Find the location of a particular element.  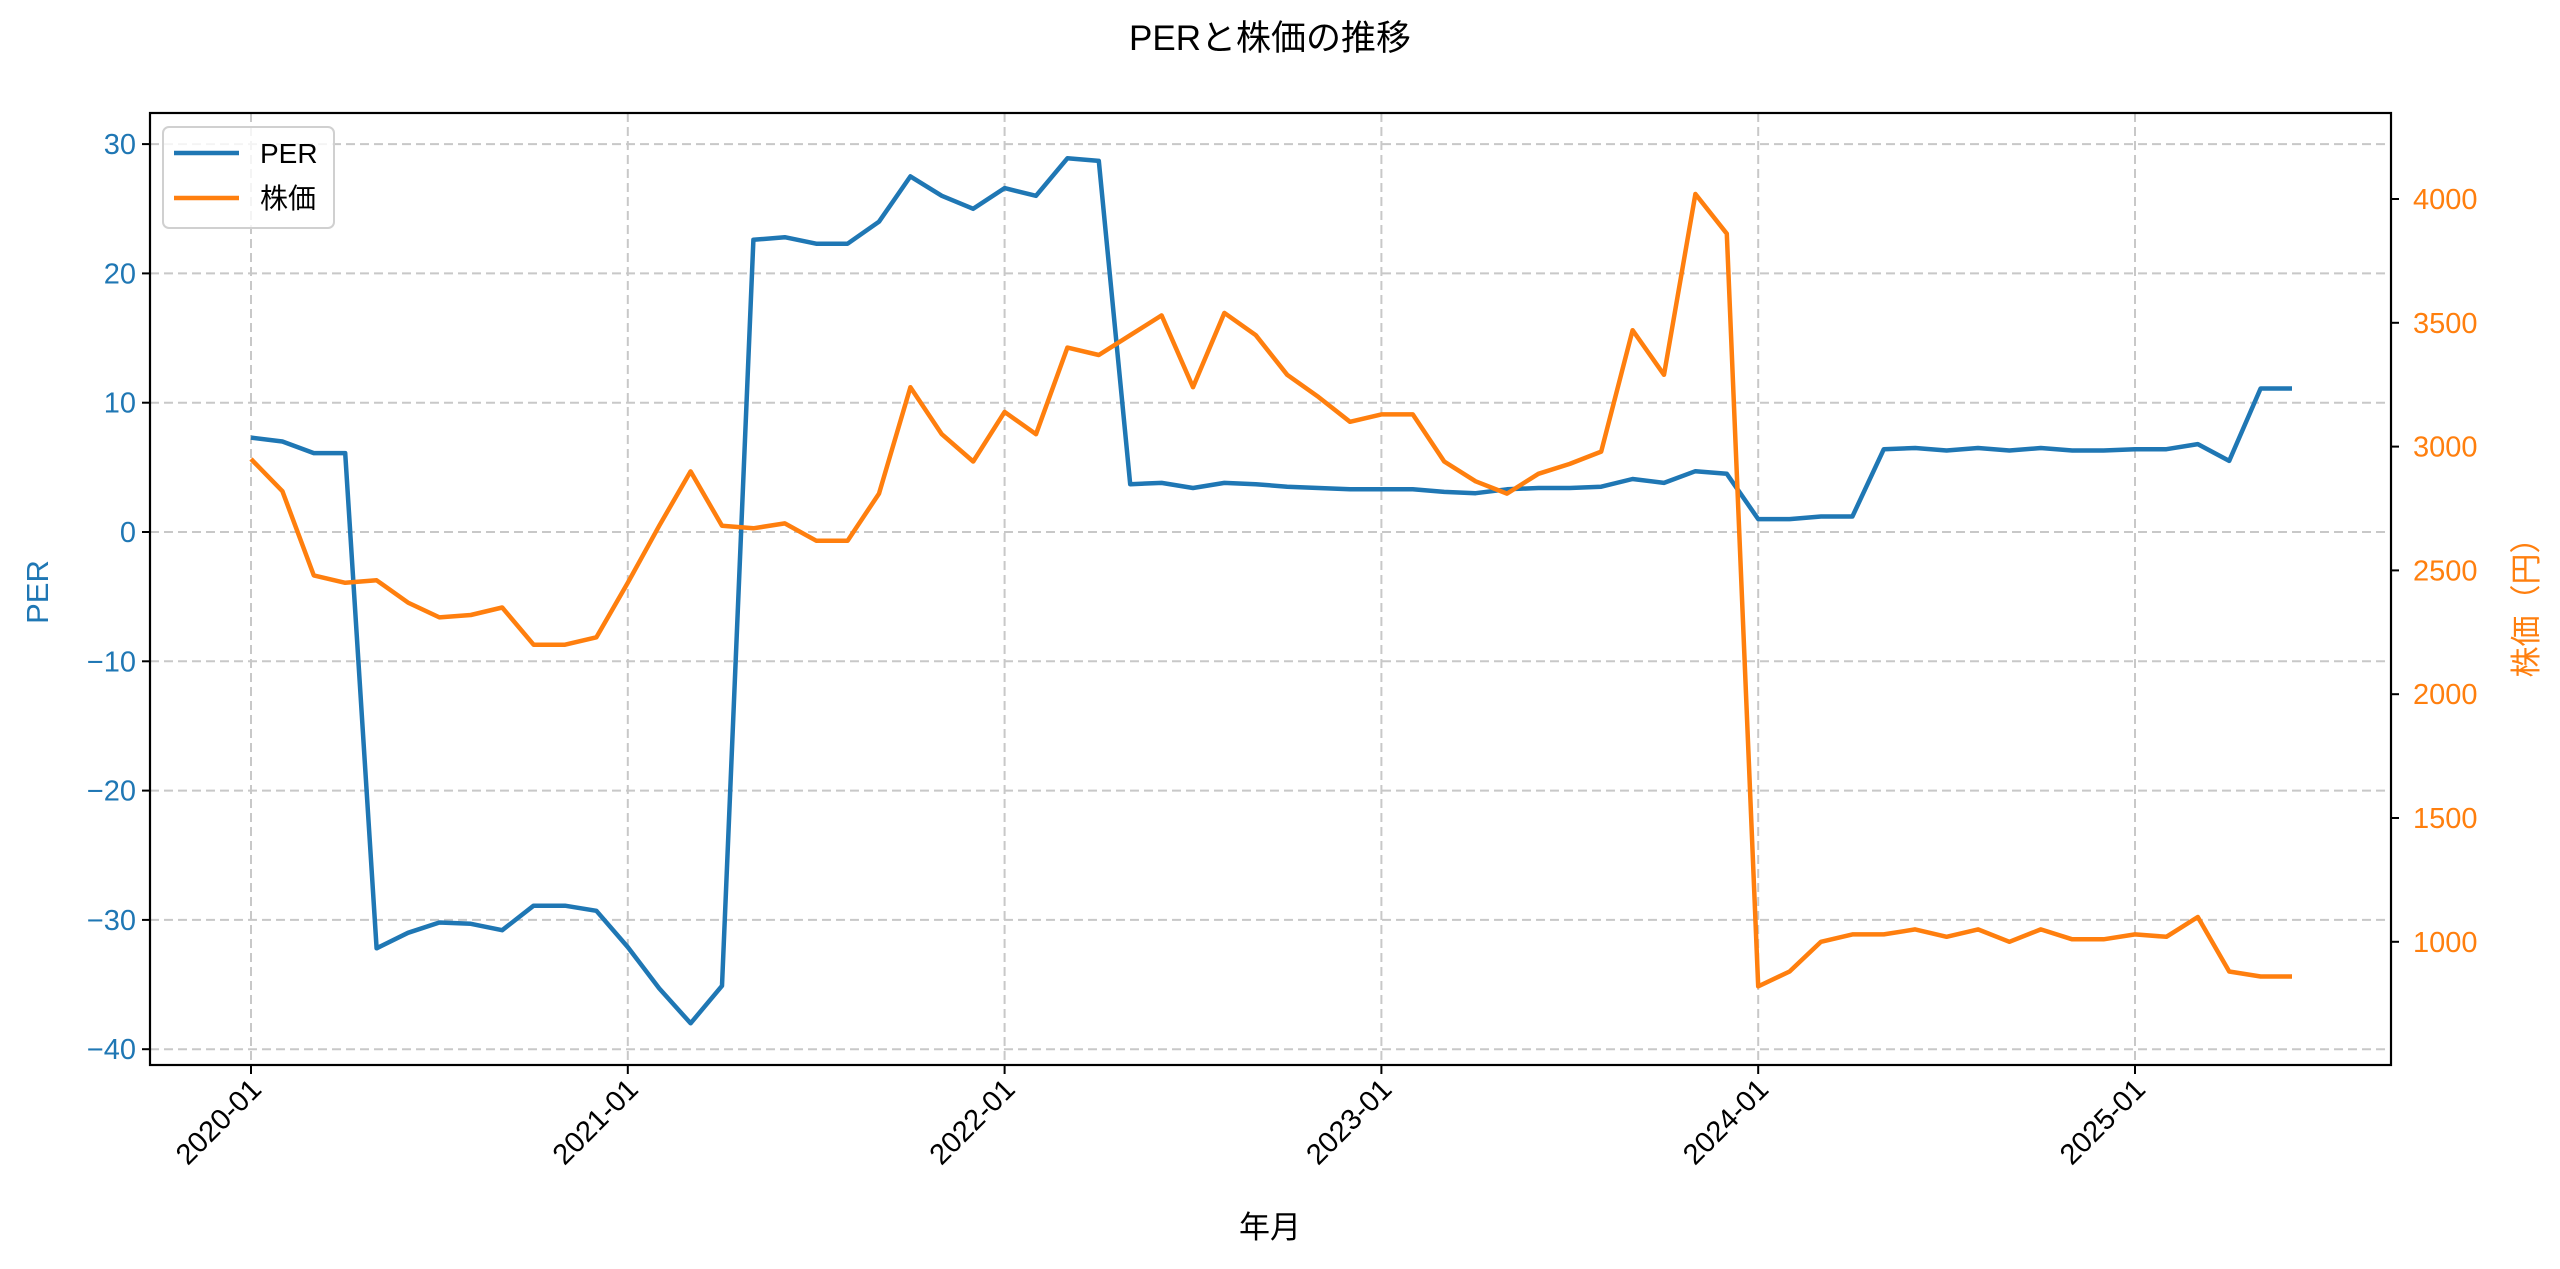

legend: PER 株価 is located at coordinates (248, 177).